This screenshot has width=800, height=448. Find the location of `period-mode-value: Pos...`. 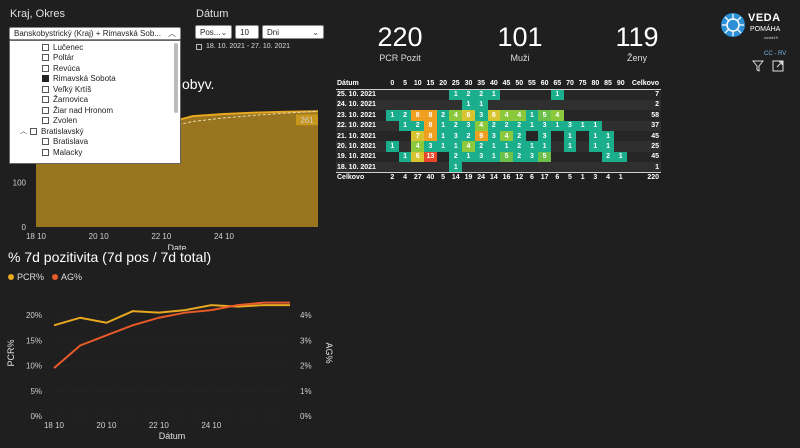

period-mode-value: Pos... is located at coordinates (210, 32).